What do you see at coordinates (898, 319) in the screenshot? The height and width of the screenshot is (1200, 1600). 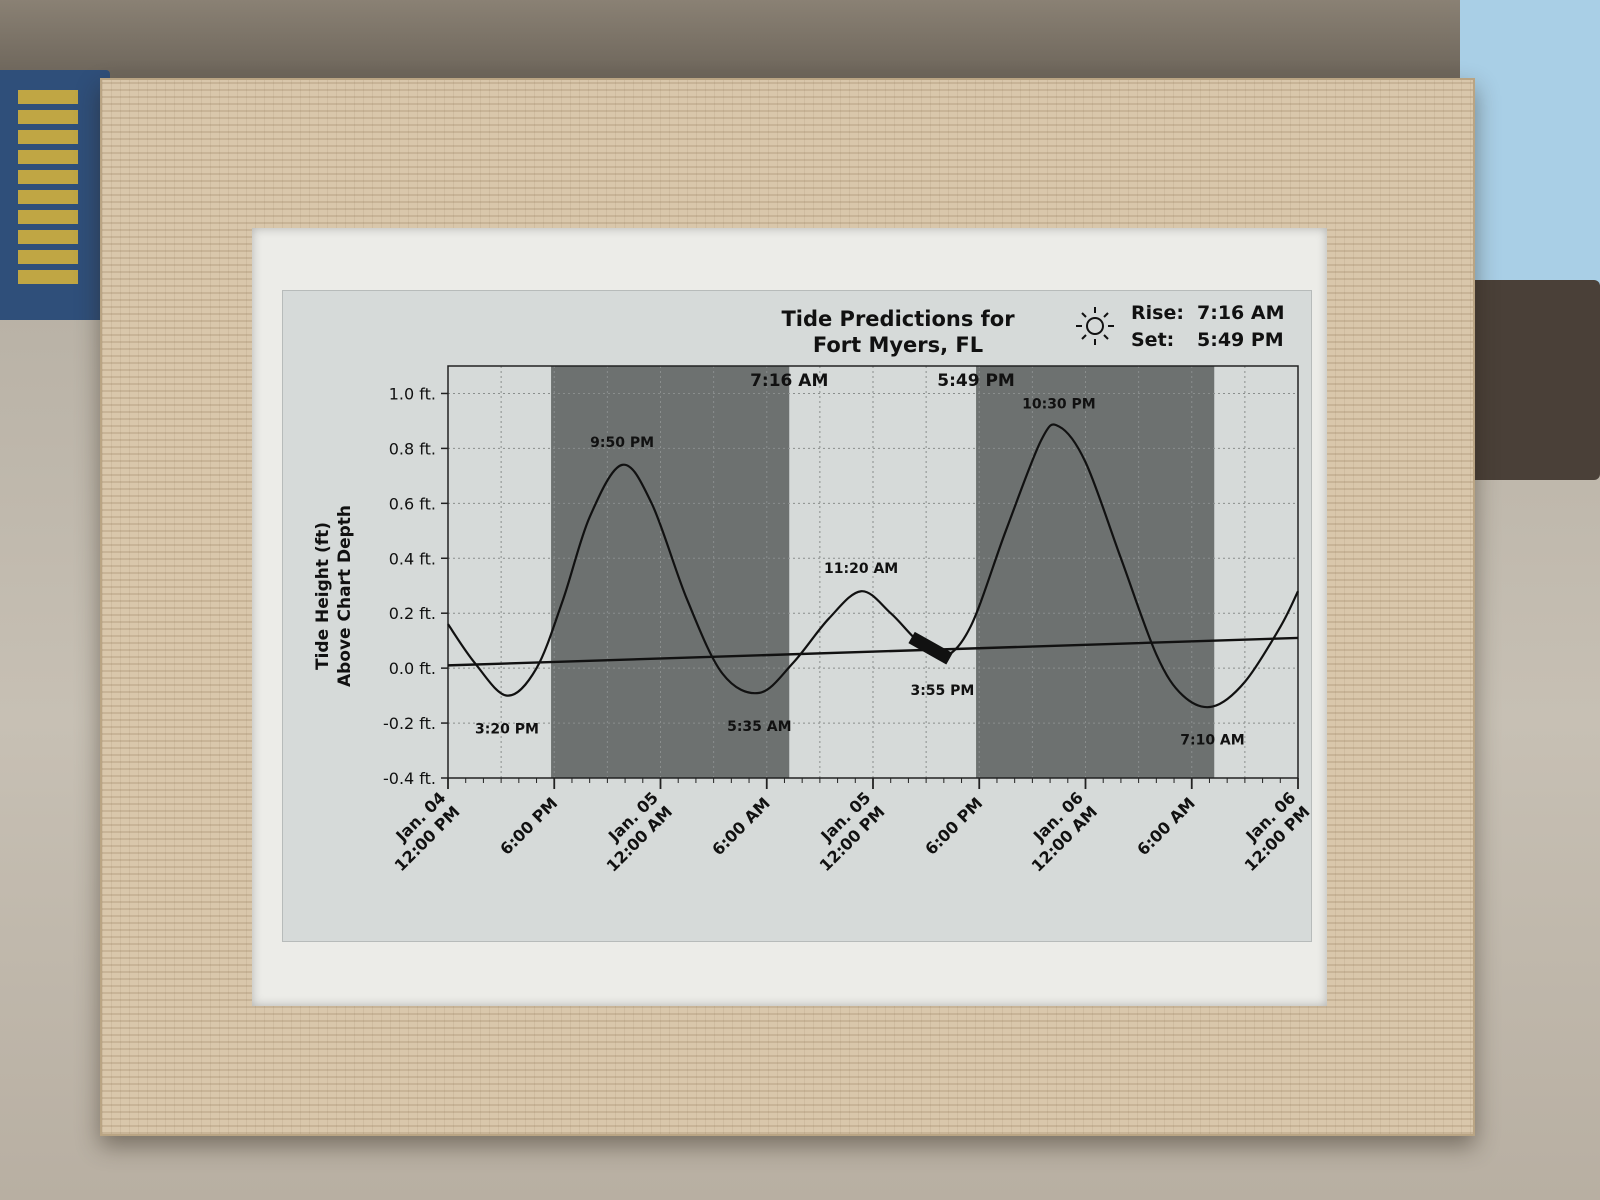 I see `chart-title-line1: Tide Predictions for` at bounding box center [898, 319].